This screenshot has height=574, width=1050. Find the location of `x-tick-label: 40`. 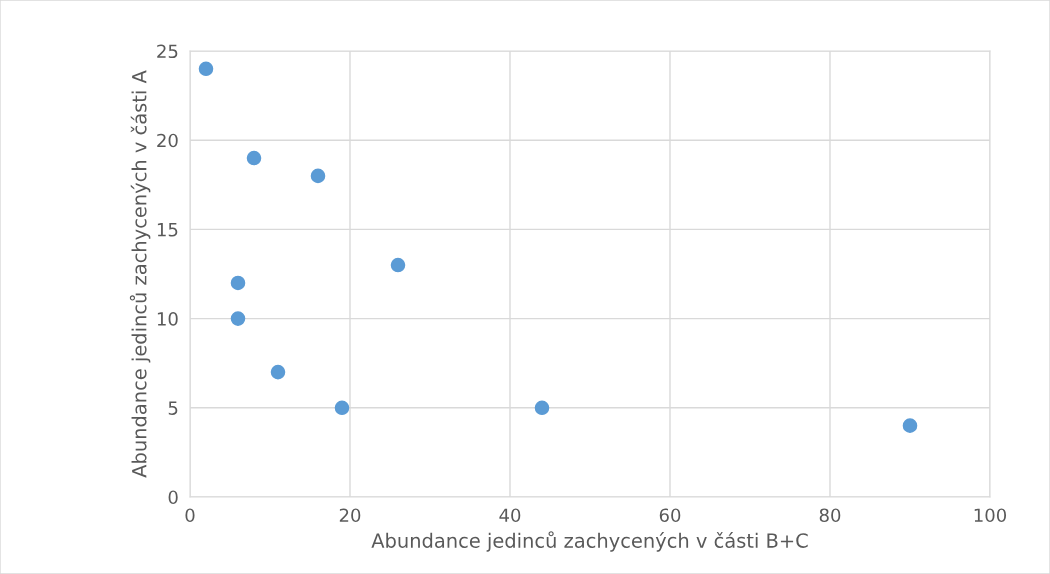

x-tick-label: 40 is located at coordinates (510, 515).